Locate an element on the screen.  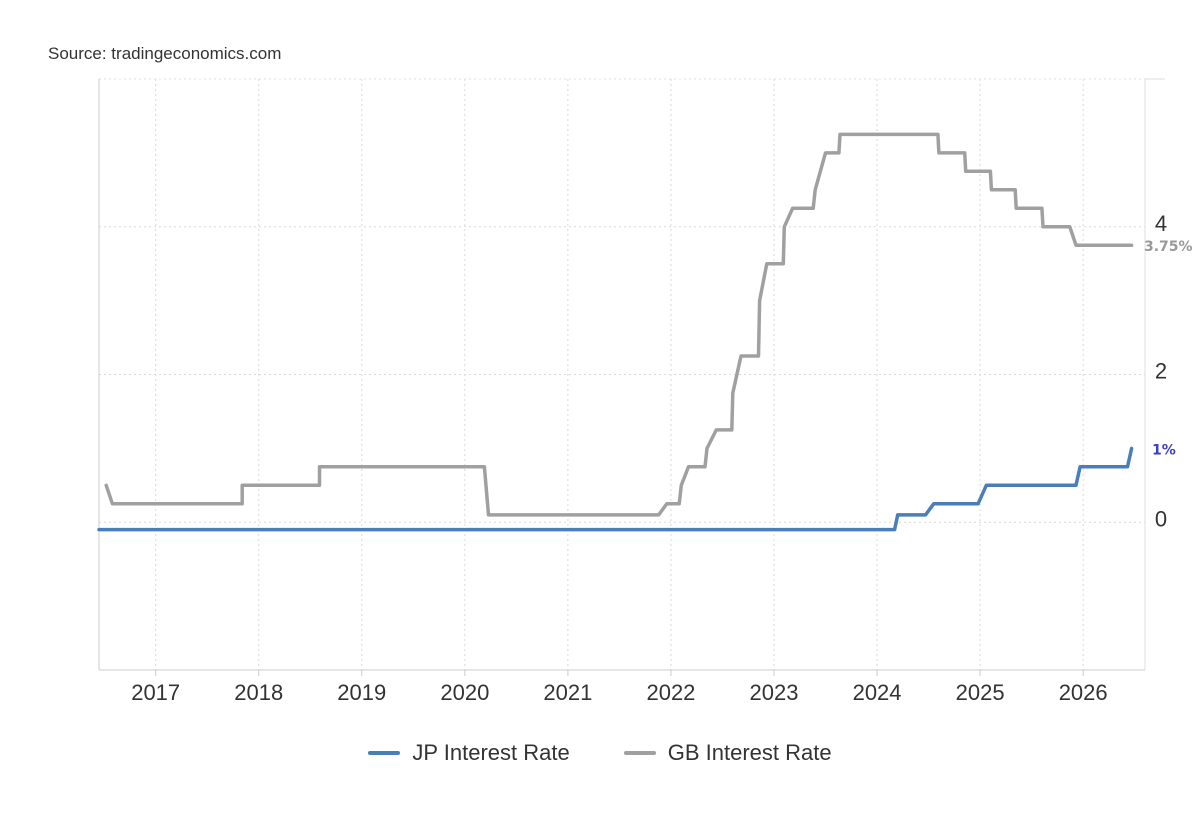
x-tick-label-2023: 2023 is located at coordinates (774, 692).